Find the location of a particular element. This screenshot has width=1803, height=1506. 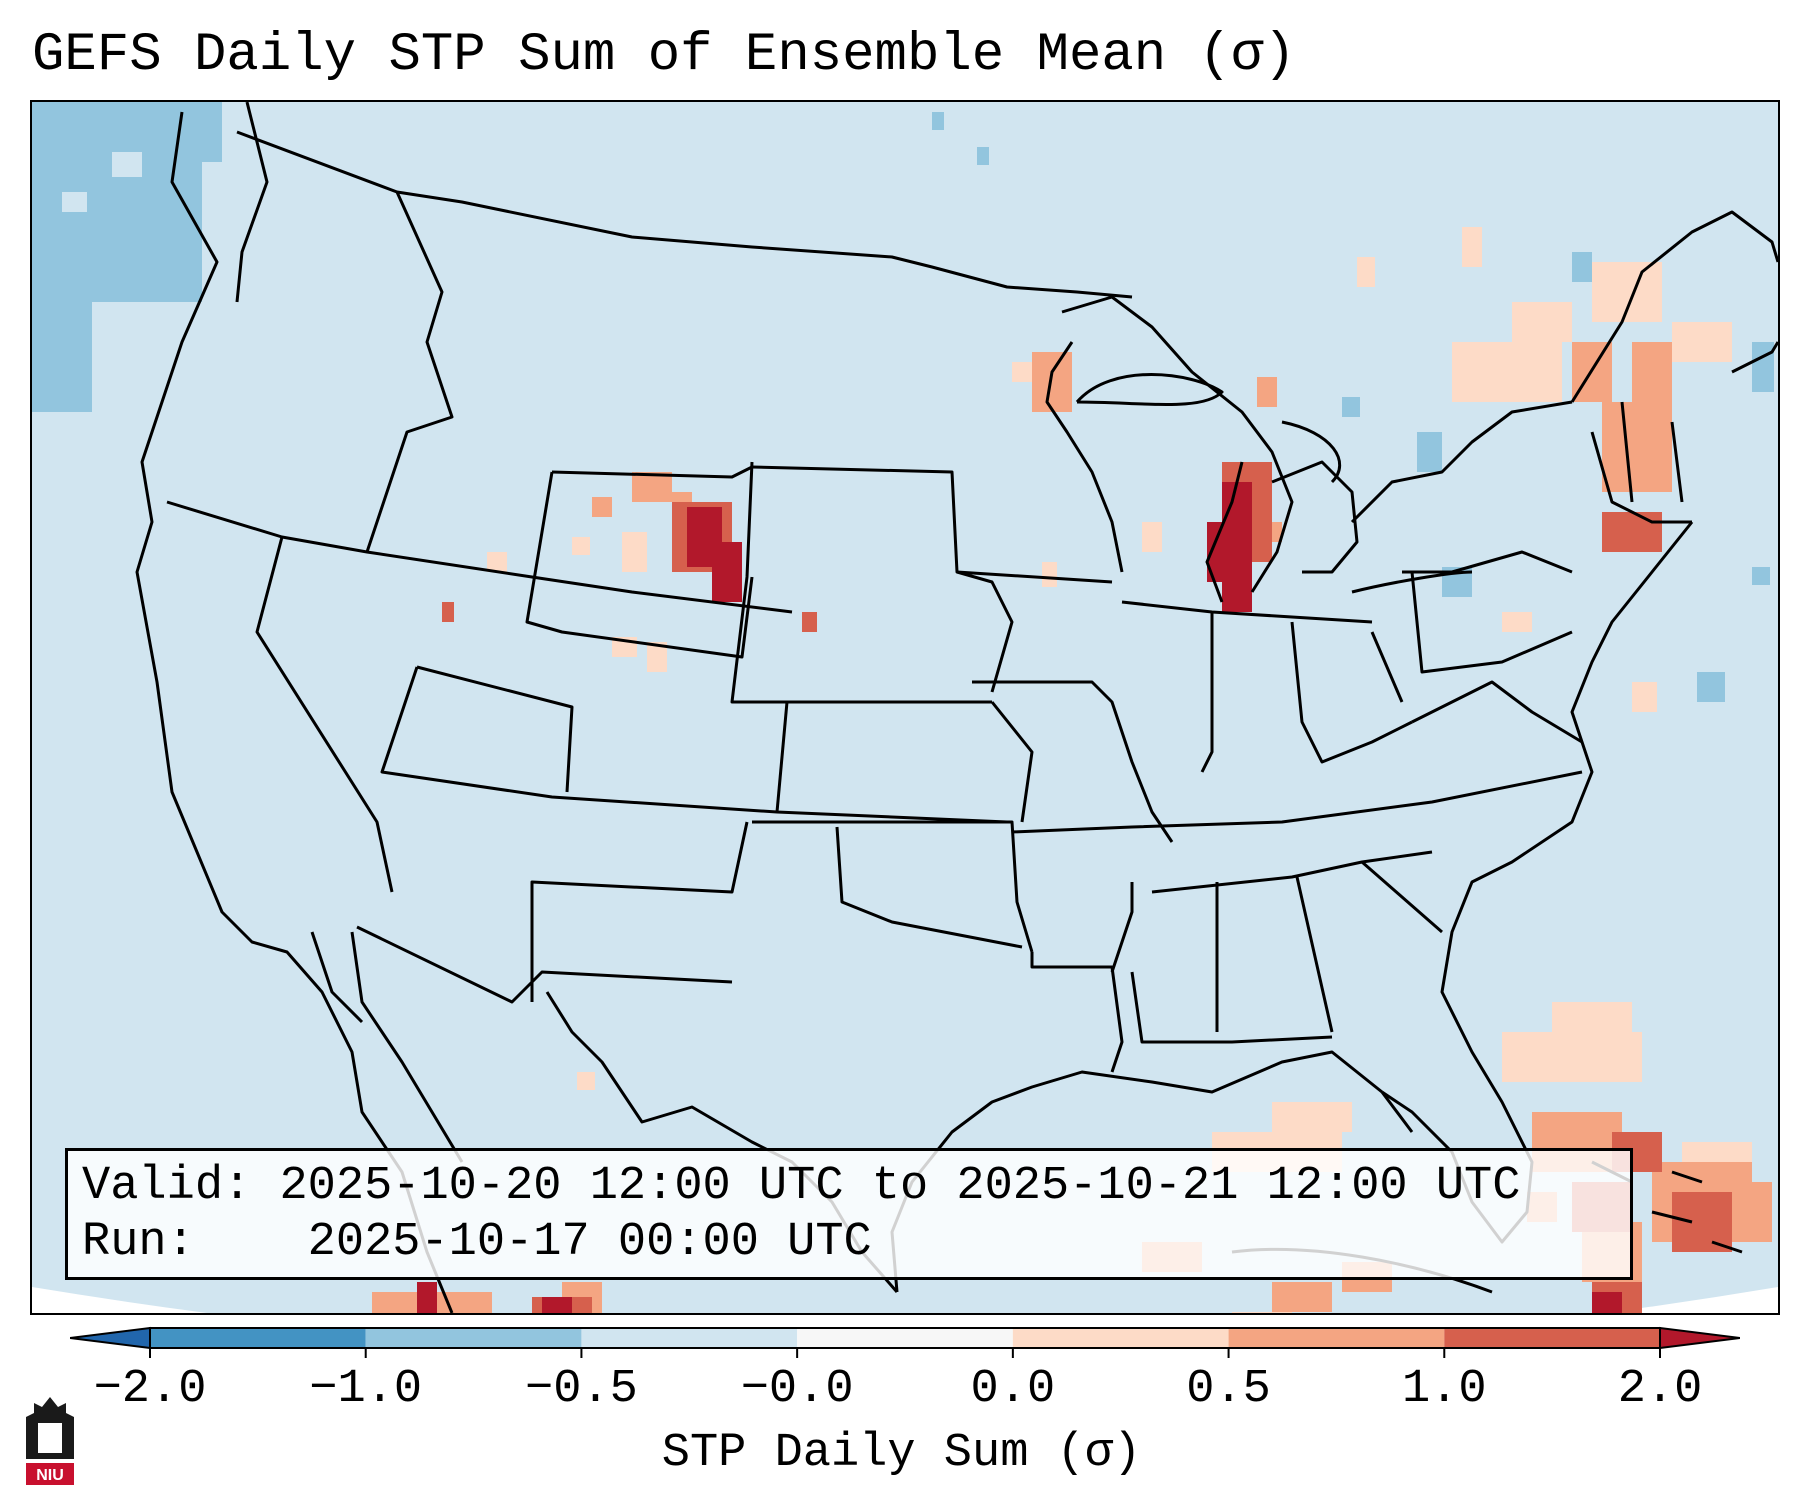

valid-label: Valid: is located at coordinates (167, 1186).